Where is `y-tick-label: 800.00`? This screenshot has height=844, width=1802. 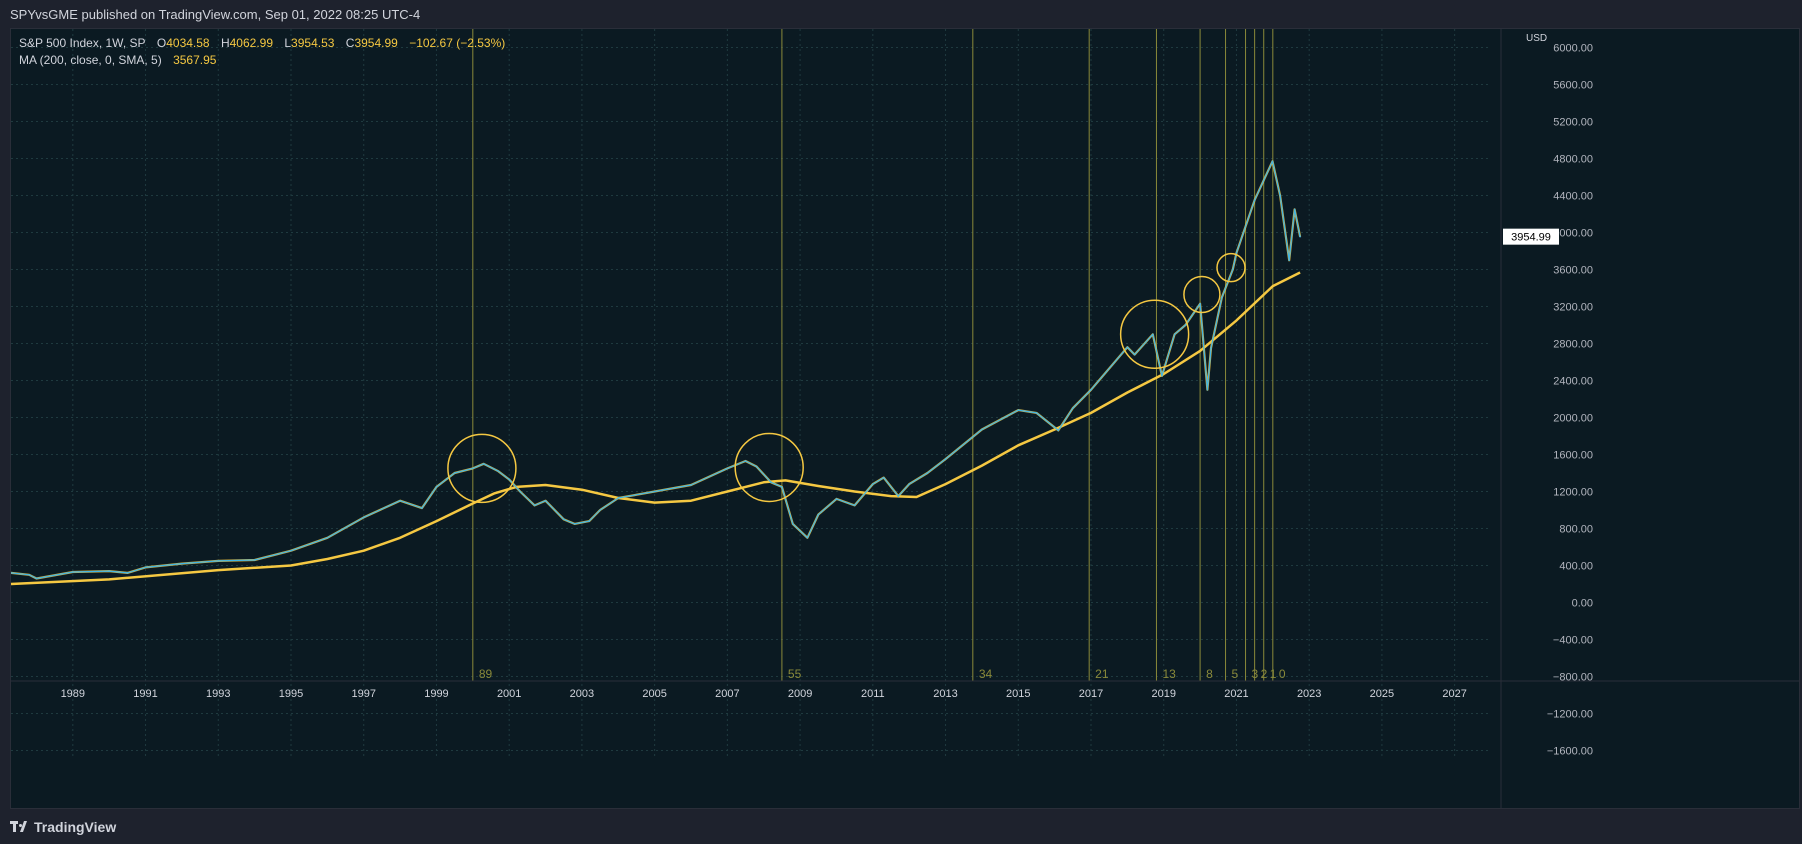
y-tick-label: 800.00 is located at coordinates (1576, 530).